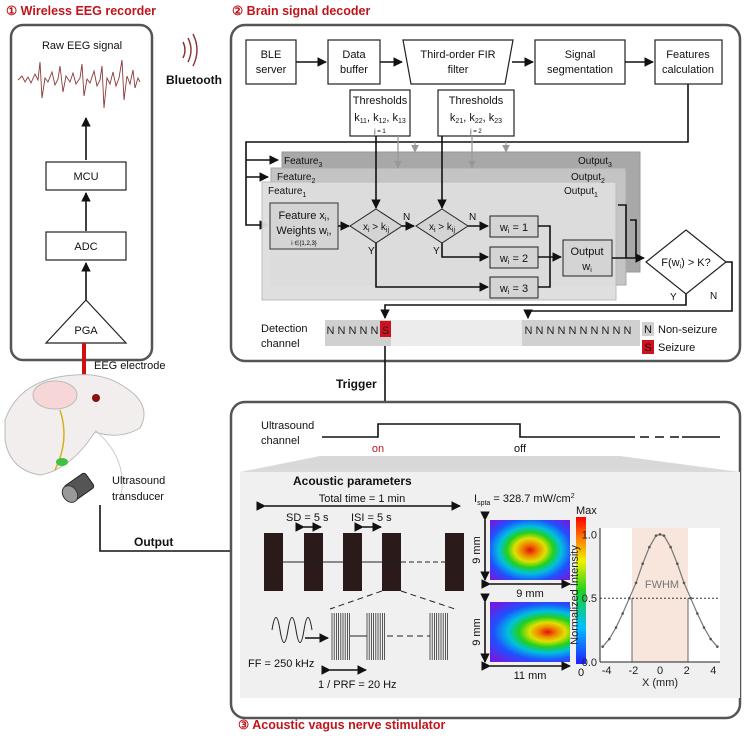  Describe the element at coordinates (476, 118) in the screenshot. I see `thresholds-j2-k: k21, k22, k23` at that location.